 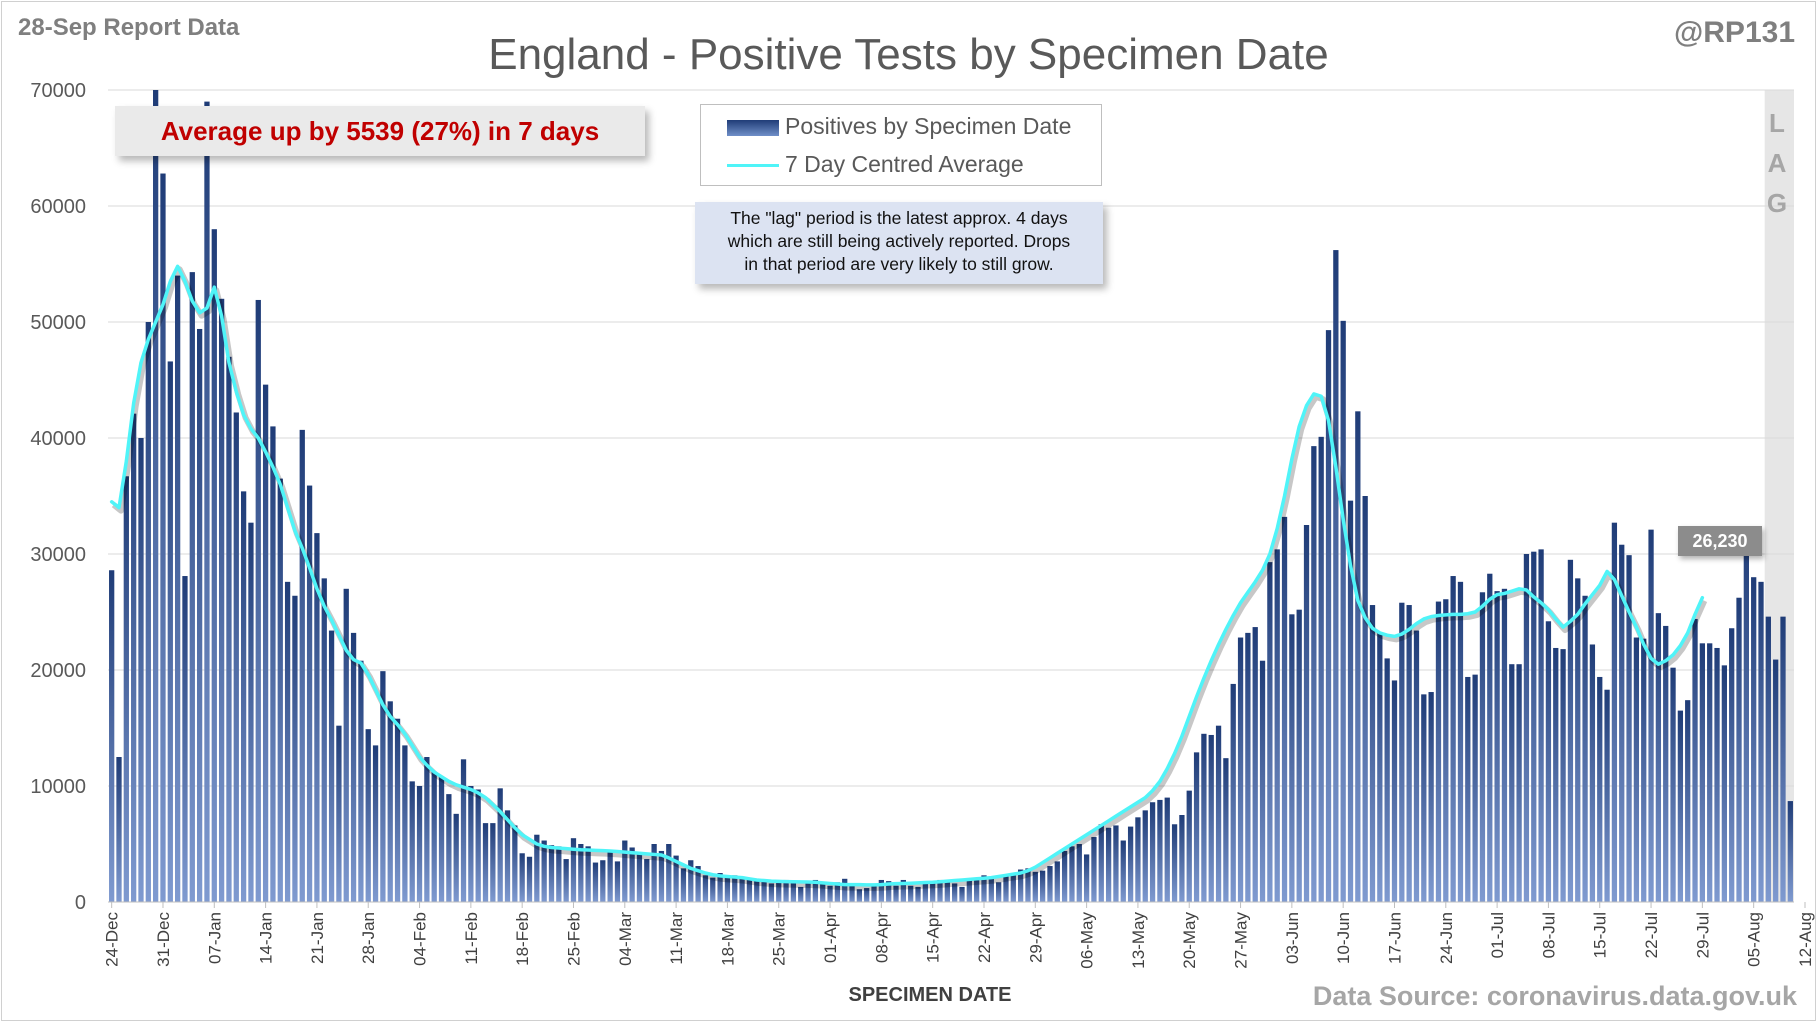 What do you see at coordinates (58, 323) in the screenshot?
I see `y-tick-label: 50000` at bounding box center [58, 323].